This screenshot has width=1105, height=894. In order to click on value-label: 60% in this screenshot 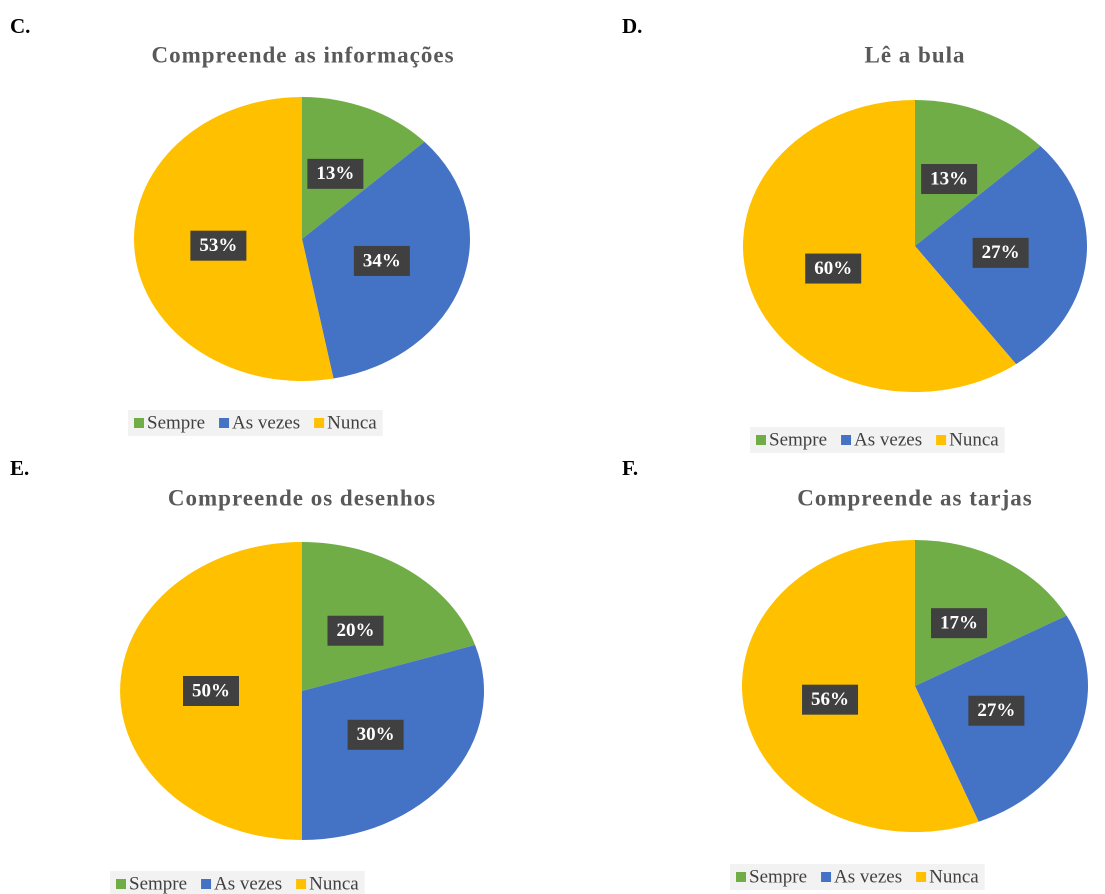, I will do `click(833, 268)`.